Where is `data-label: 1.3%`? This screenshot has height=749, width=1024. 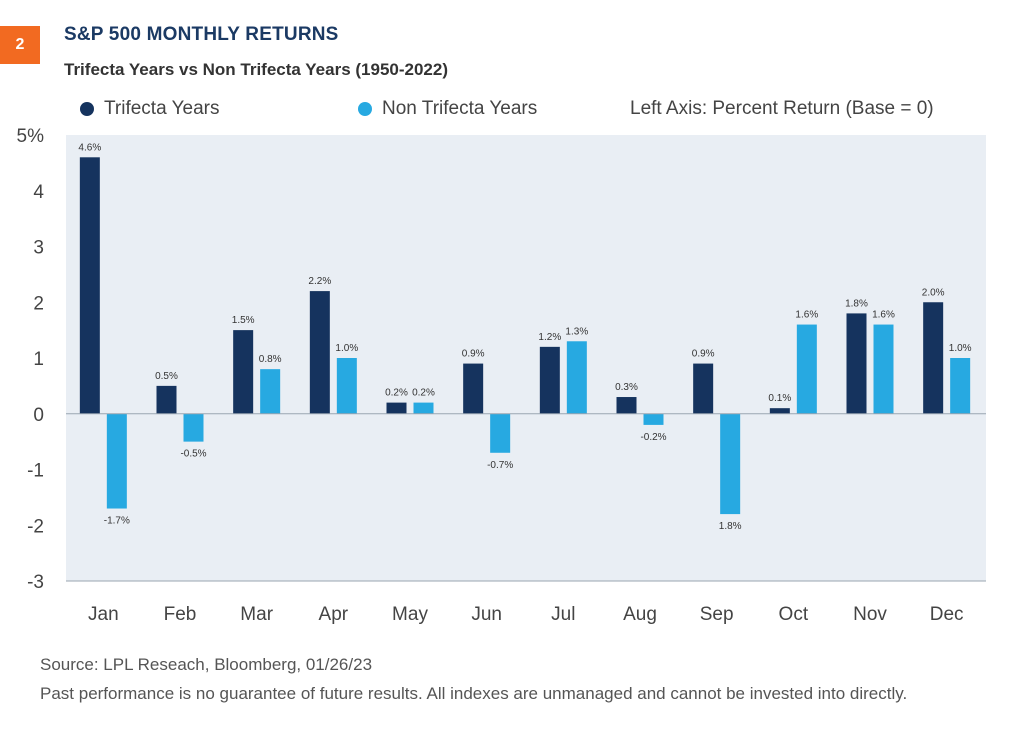
data-label: 1.3% is located at coordinates (576, 331).